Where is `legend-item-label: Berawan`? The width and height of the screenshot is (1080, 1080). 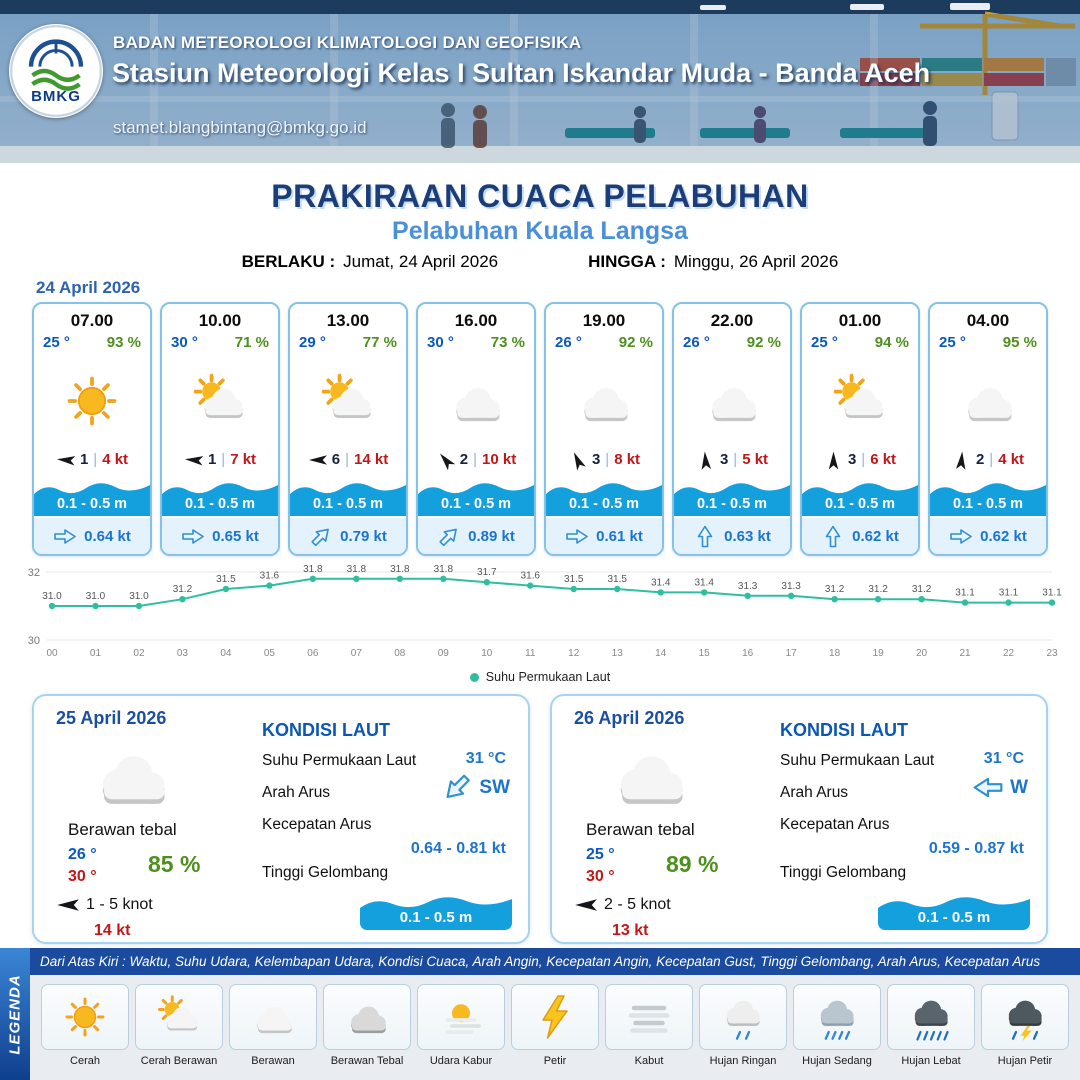 legend-item-label: Berawan is located at coordinates (273, 1061).